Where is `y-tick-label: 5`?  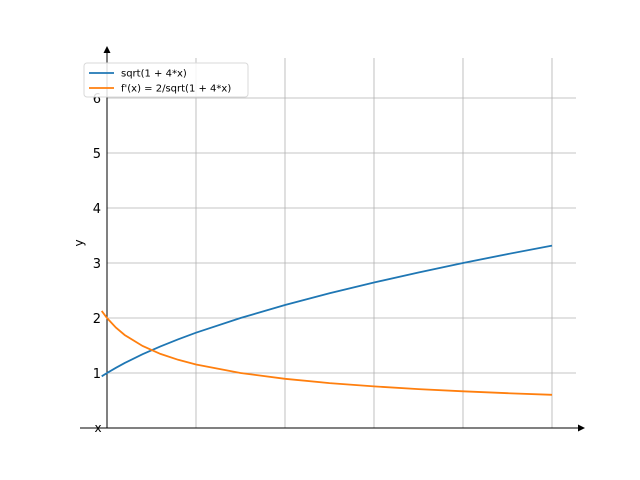
y-tick-label: 5 is located at coordinates (97, 154).